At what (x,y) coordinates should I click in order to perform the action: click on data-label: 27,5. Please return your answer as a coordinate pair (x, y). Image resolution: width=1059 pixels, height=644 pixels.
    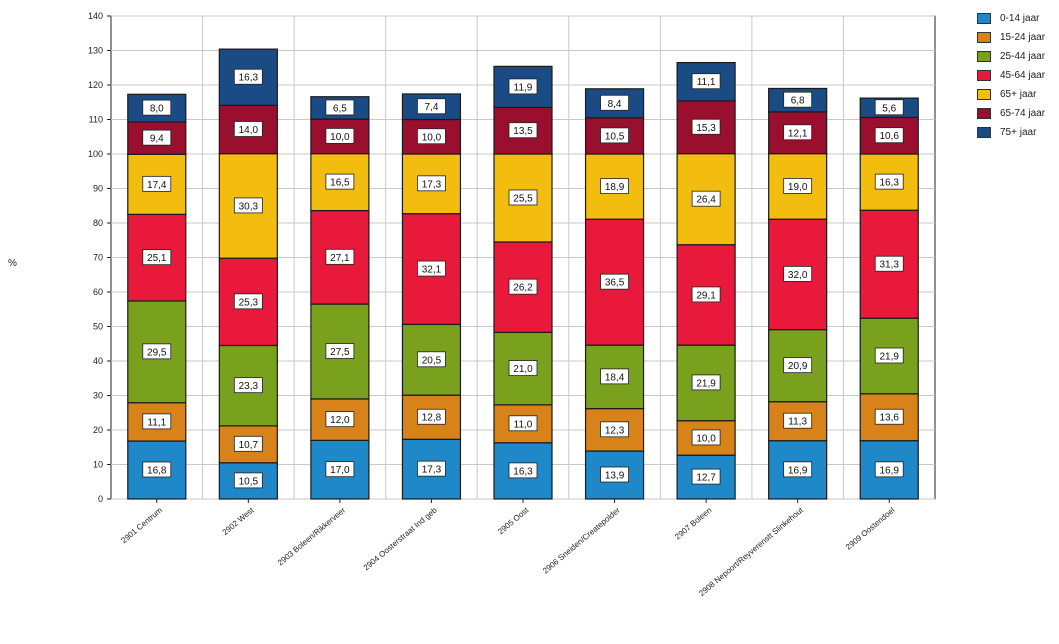
    Looking at the image, I should click on (340, 352).